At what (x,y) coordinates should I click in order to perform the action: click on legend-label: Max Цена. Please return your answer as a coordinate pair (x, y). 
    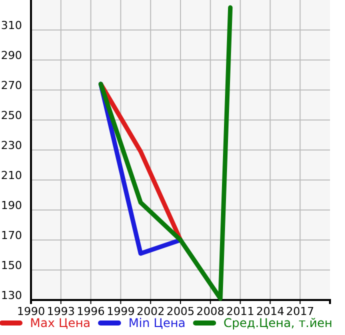
    Looking at the image, I should click on (60, 323).